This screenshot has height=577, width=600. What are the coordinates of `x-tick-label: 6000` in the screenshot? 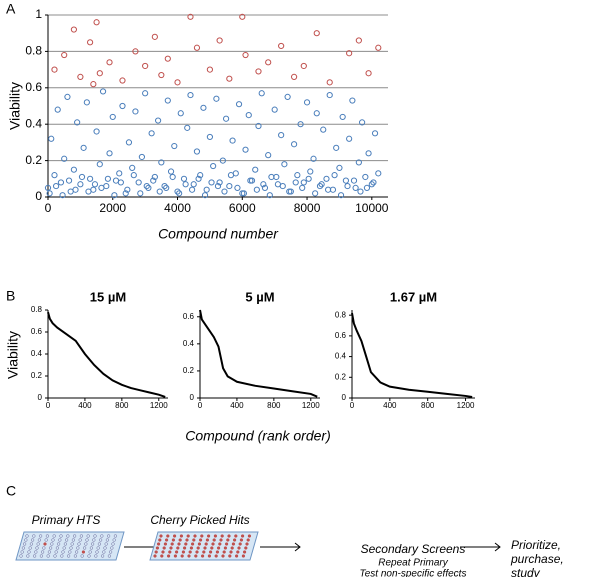 It's located at (242, 208).